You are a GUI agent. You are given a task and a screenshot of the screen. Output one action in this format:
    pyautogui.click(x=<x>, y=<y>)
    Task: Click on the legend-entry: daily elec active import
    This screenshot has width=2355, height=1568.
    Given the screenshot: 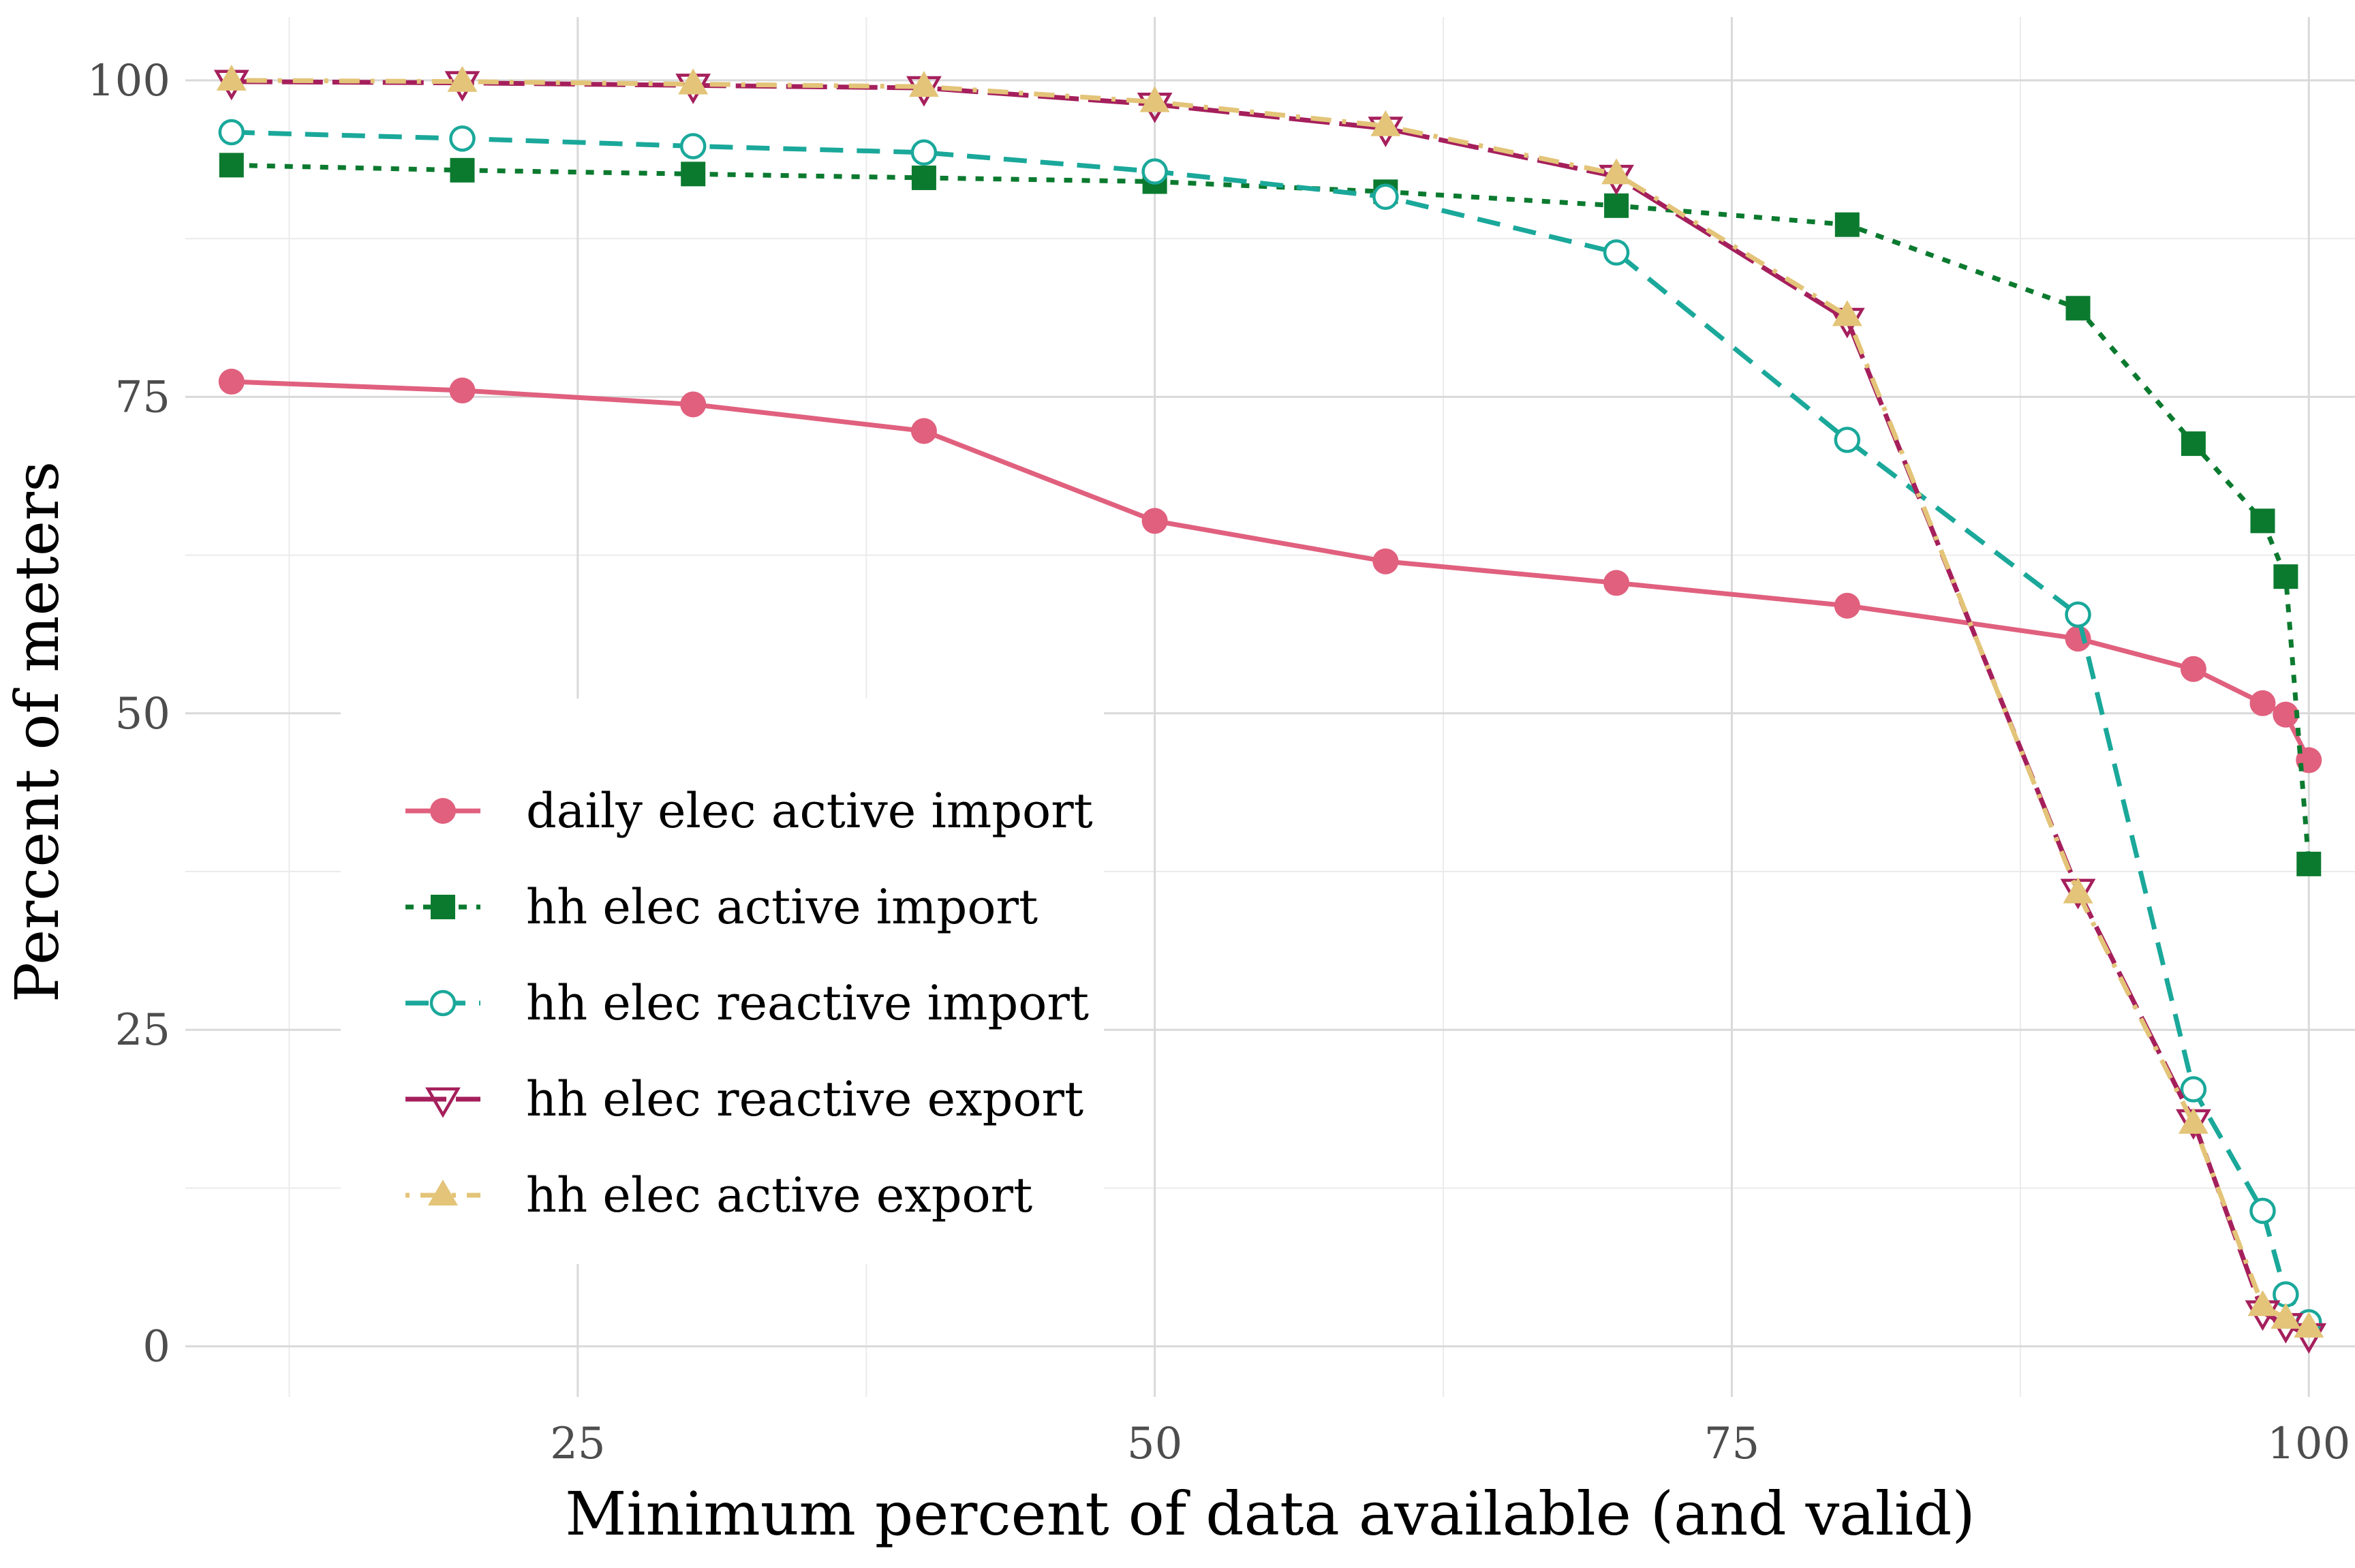 What is the action you would take?
    pyautogui.click(x=749, y=811)
    